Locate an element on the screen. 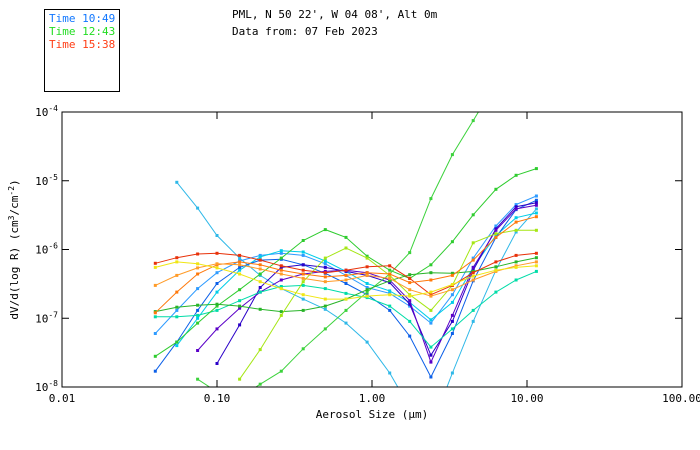 Image resolution: width=700 pixels, height=450 pixels. series-markers-yellow is located at coordinates (345, 280).